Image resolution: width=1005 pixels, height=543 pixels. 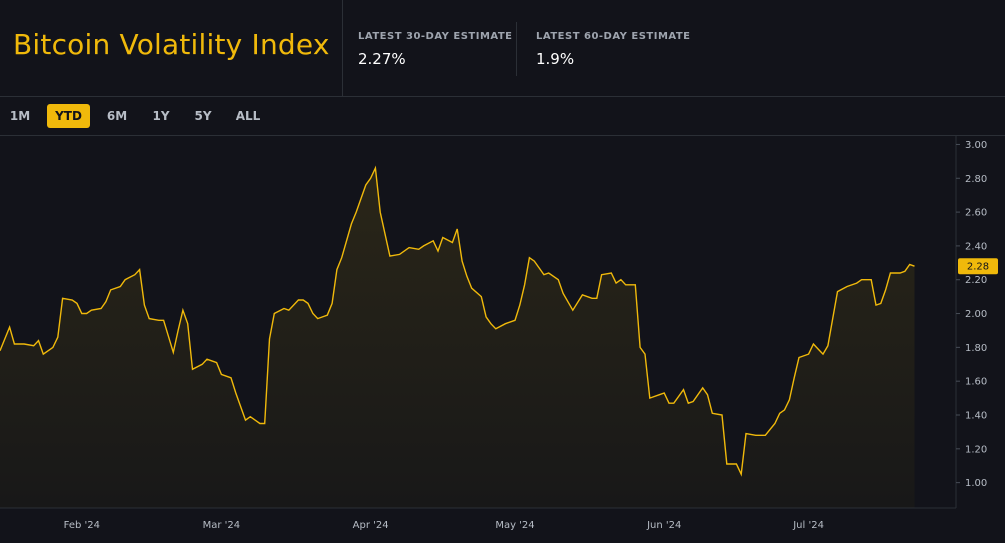 What do you see at coordinates (976, 382) in the screenshot?
I see `y-tick-label: 1.60` at bounding box center [976, 382].